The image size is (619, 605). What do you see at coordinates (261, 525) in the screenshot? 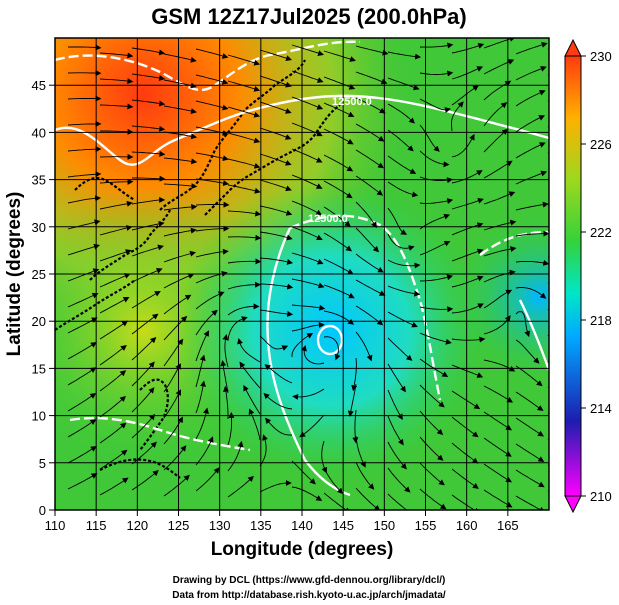
I see `x-tick-label-5: 135` at bounding box center [261, 525].